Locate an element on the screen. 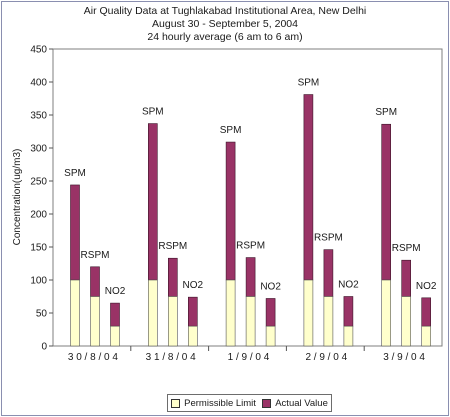 The image size is (450, 417). legend: Permissible Limit Actual Value is located at coordinates (249, 403).